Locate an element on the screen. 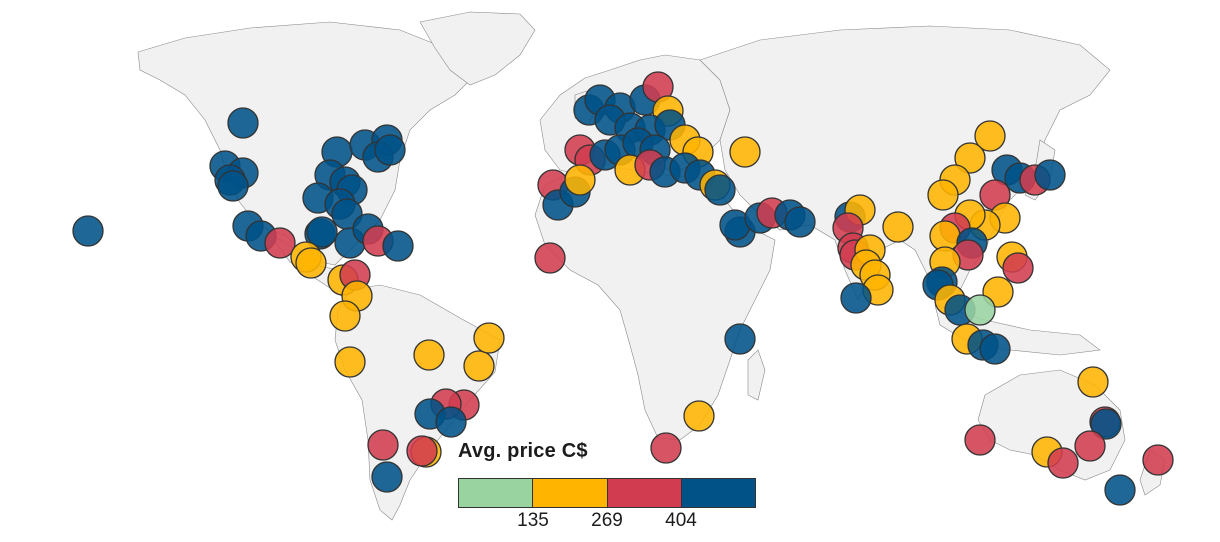  greenland is located at coordinates (477, 48).